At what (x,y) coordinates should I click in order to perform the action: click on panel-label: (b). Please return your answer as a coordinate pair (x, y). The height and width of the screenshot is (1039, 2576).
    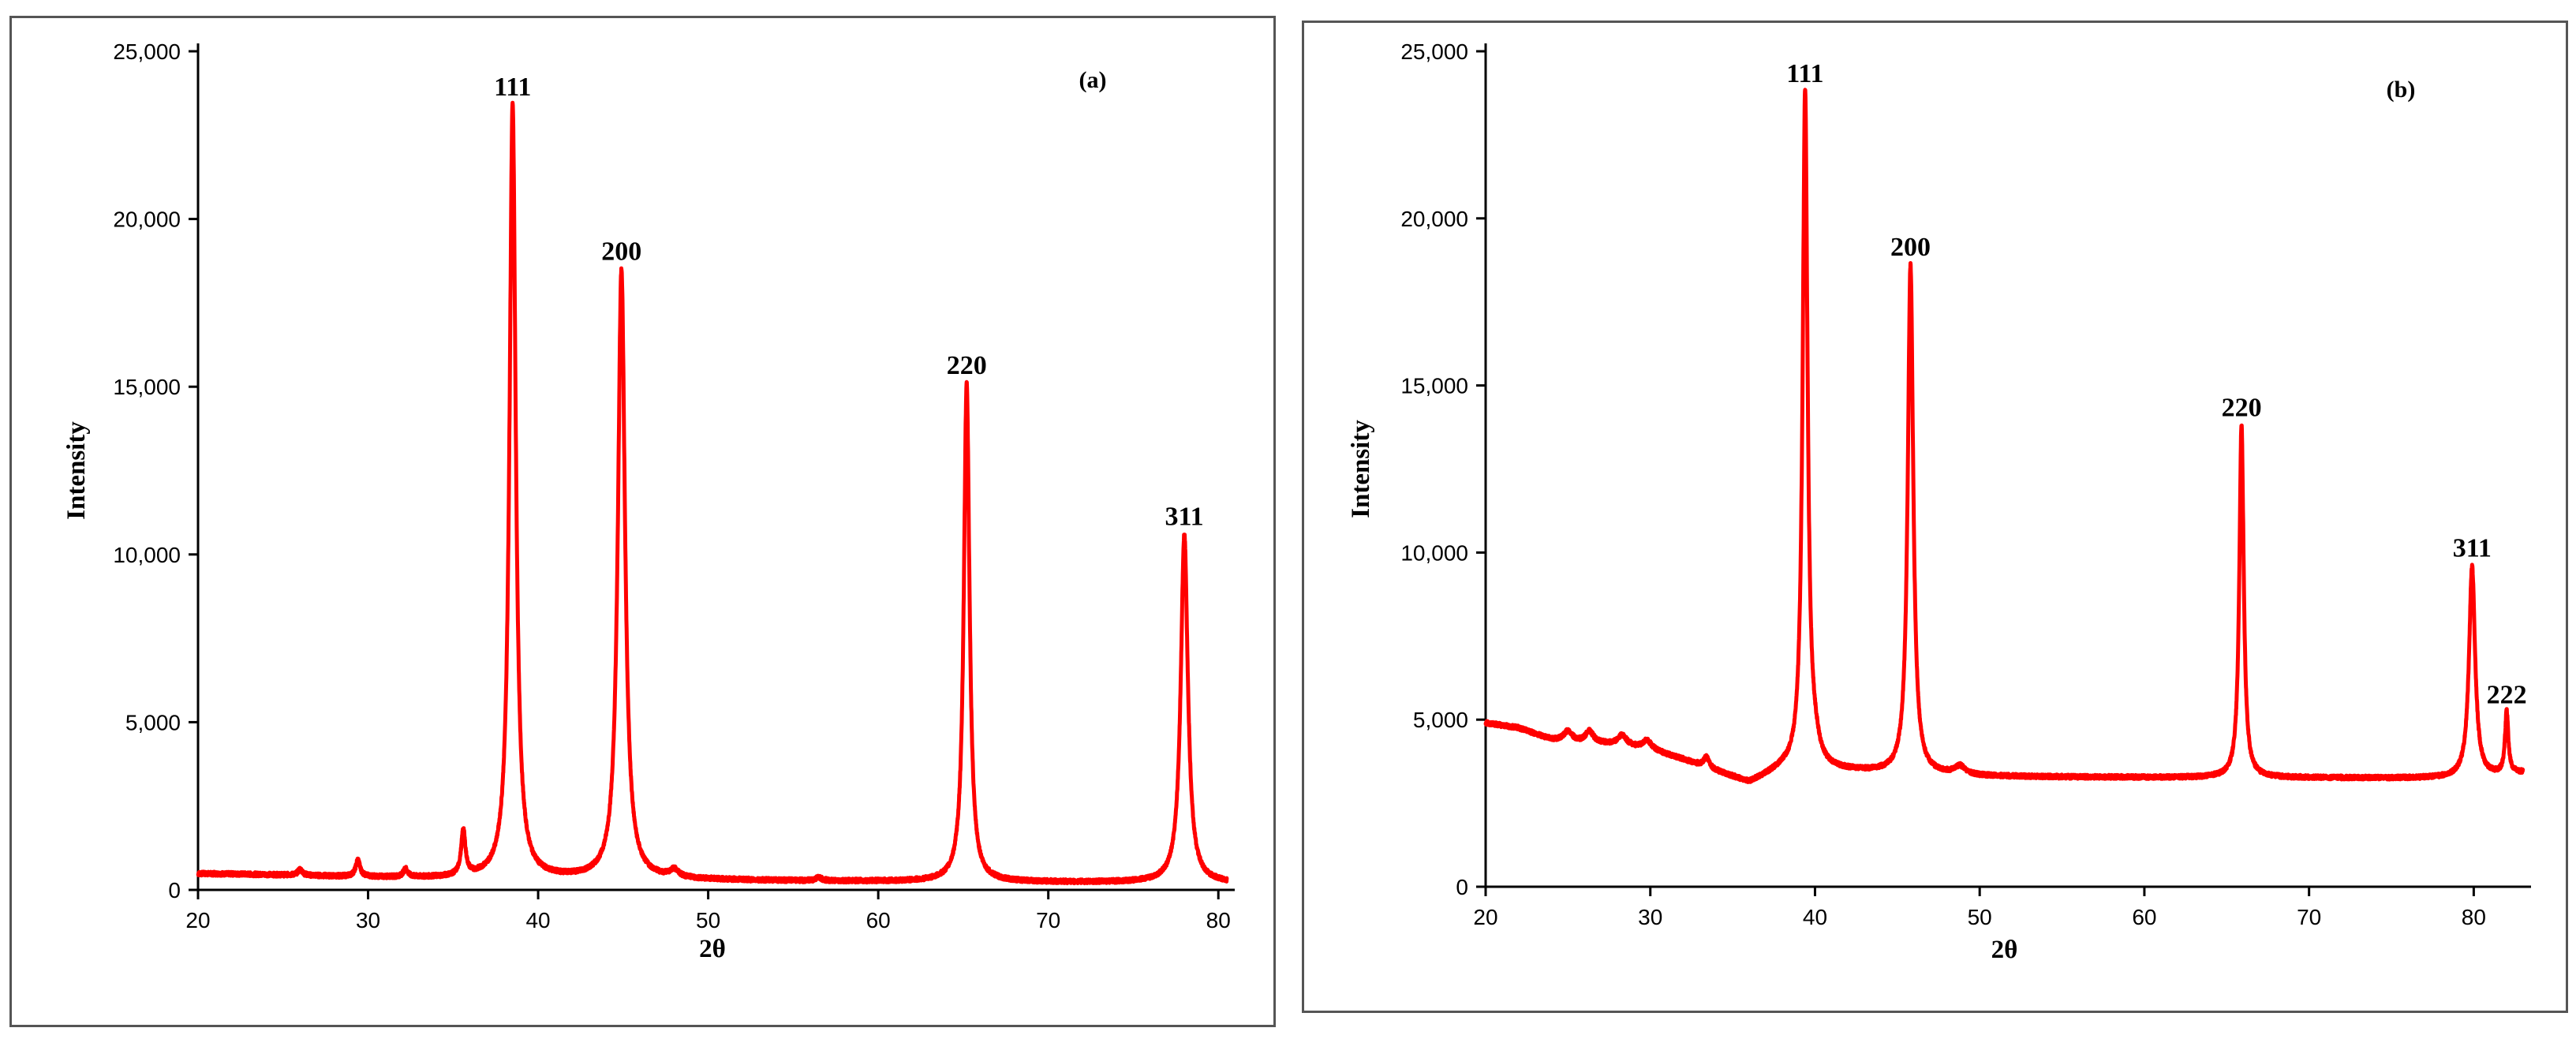
    Looking at the image, I should click on (2401, 90).